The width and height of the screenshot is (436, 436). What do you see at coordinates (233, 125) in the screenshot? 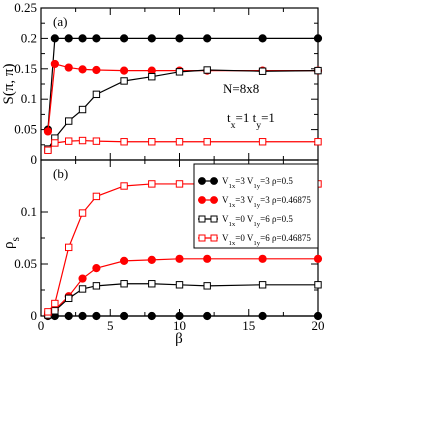
I see `annotation-part: x` at bounding box center [233, 125].